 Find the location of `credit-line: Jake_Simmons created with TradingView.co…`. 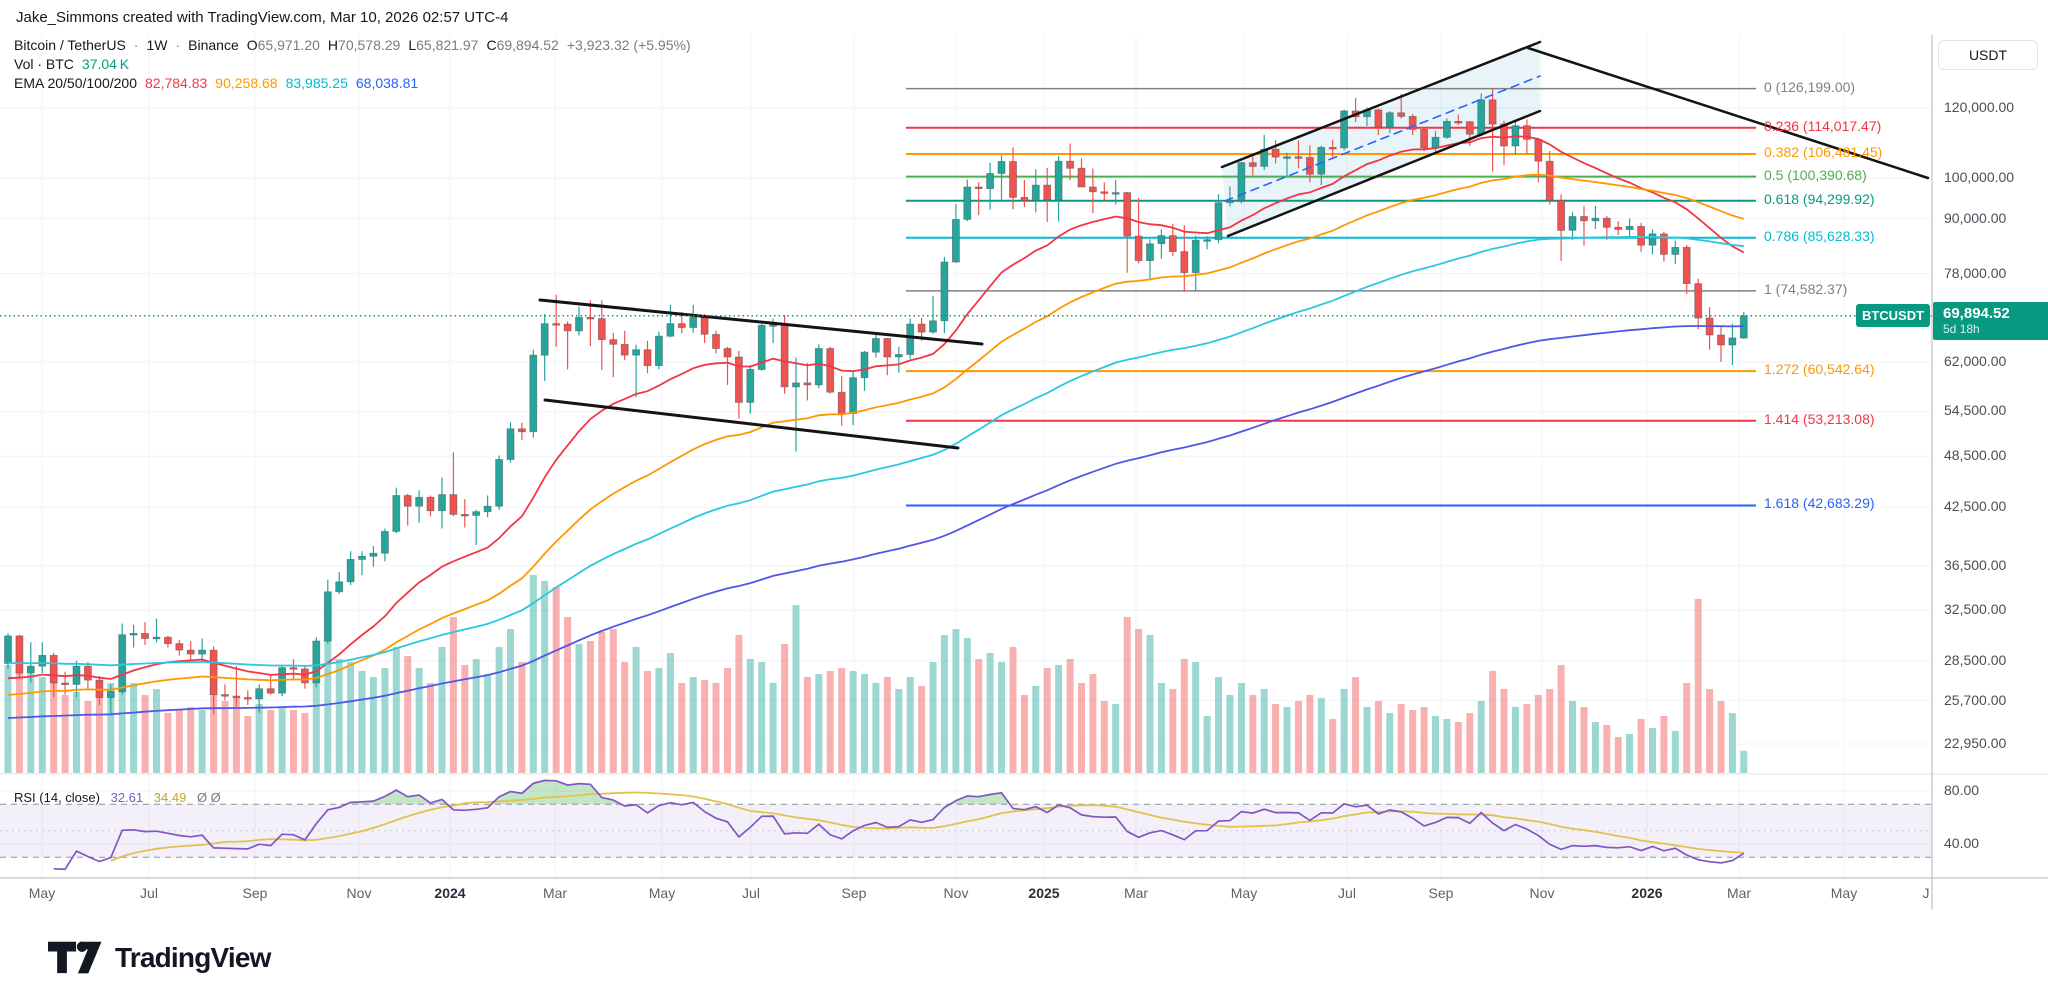

credit-line: Jake_Simmons created with TradingView.co… is located at coordinates (262, 17).